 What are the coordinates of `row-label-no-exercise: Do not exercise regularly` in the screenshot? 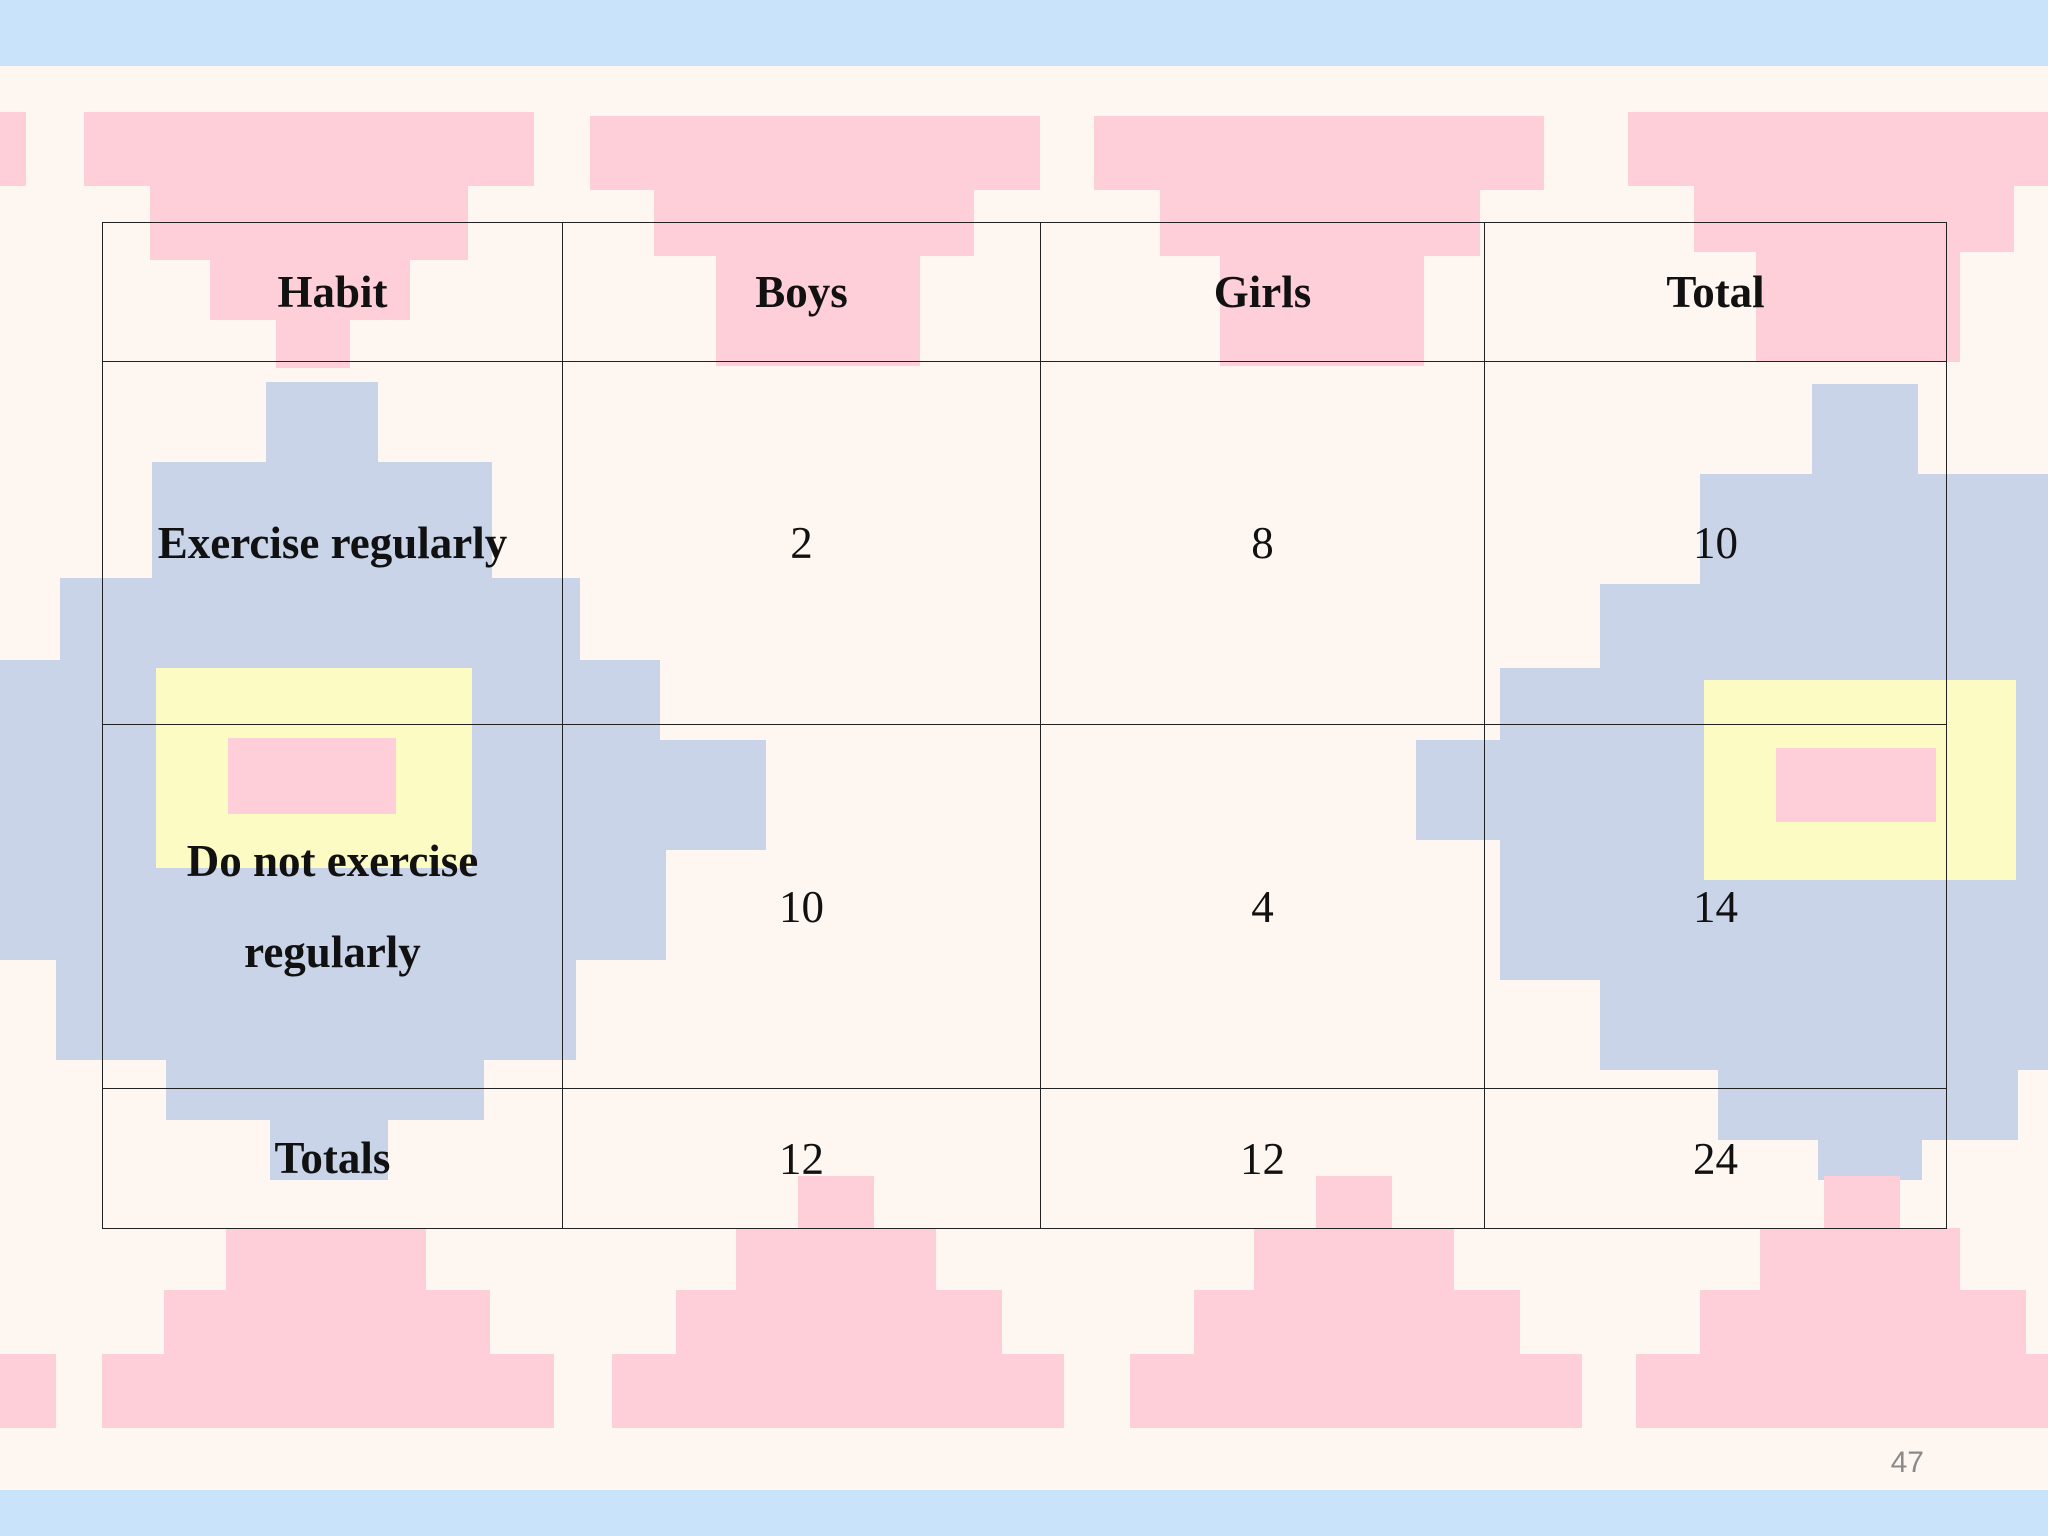 It's located at (332, 906).